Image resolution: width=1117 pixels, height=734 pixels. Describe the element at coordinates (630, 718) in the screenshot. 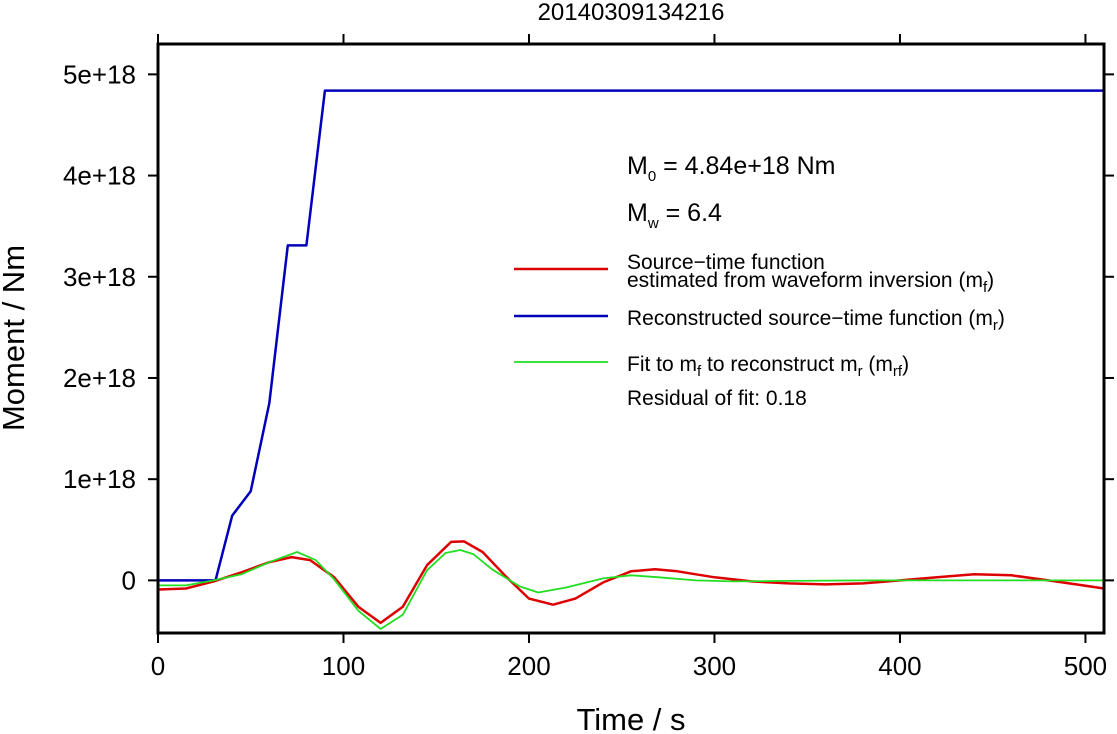

I see `x-axis-title: Time / s` at that location.